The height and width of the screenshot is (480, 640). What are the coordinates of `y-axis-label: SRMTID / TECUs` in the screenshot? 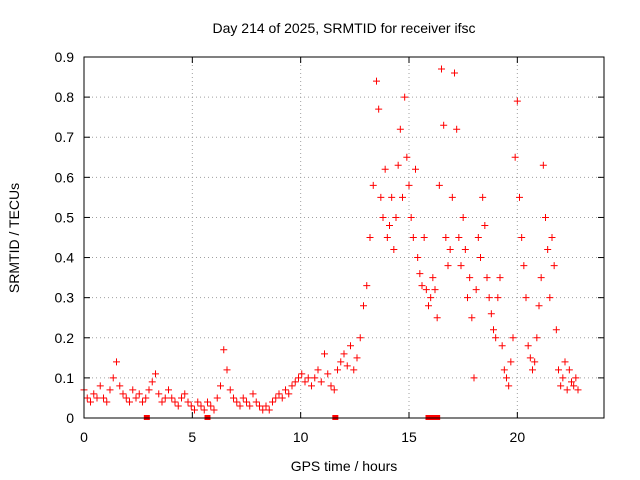 It's located at (14, 238).